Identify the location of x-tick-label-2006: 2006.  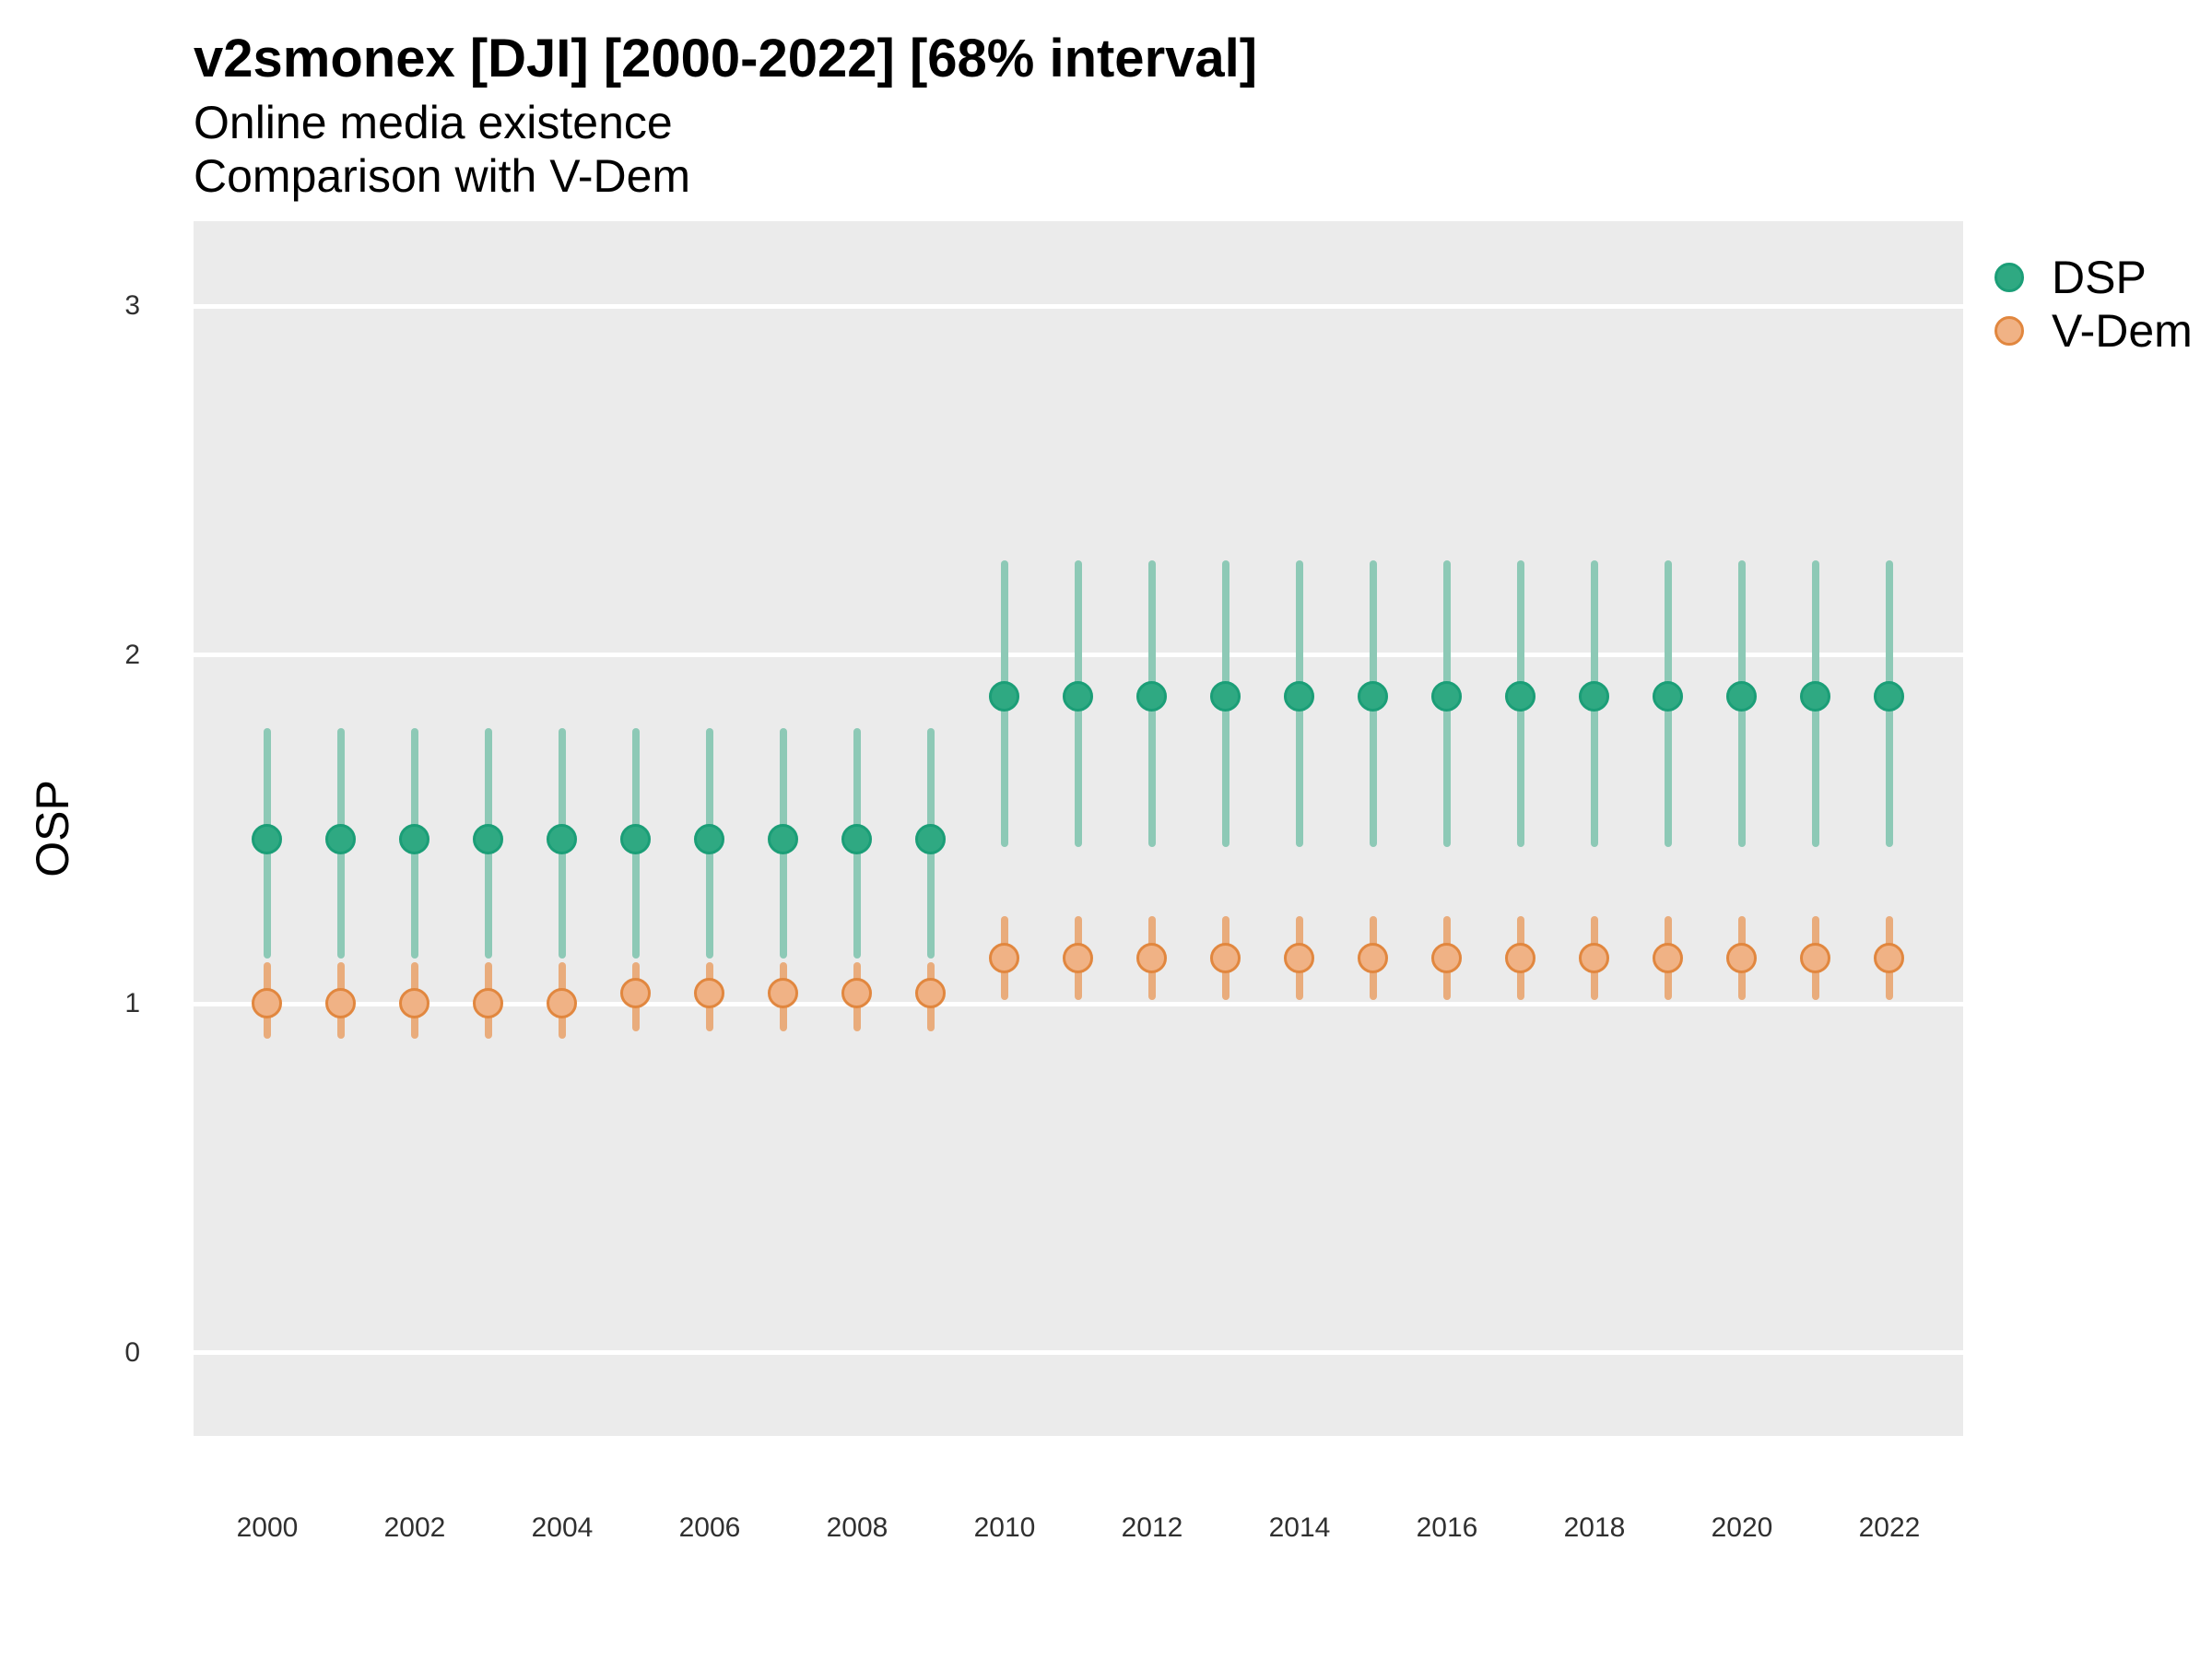
(709, 1527).